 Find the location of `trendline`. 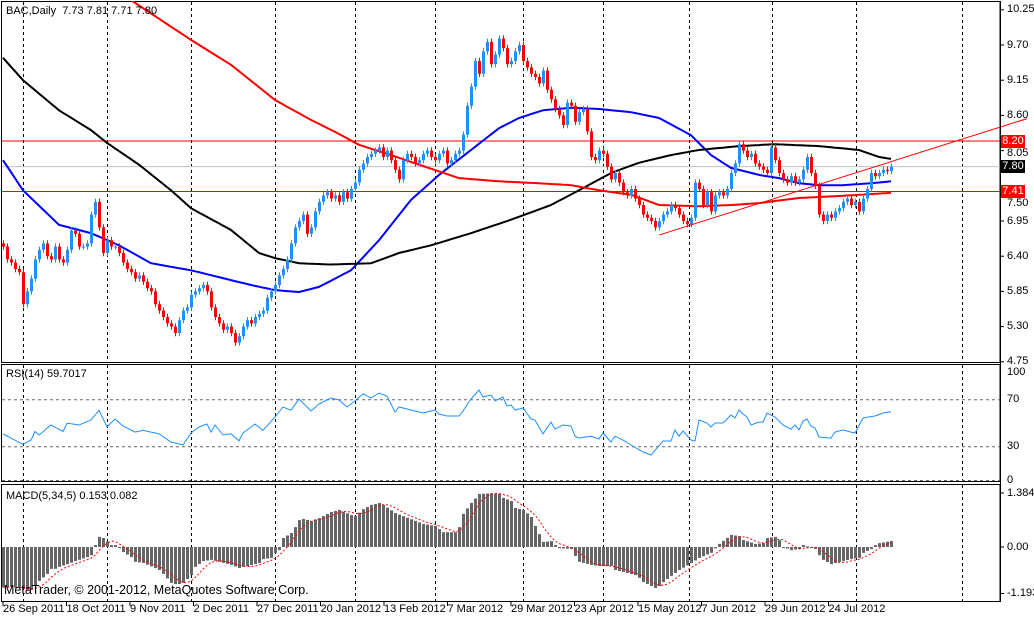

trendline is located at coordinates (843, 177).